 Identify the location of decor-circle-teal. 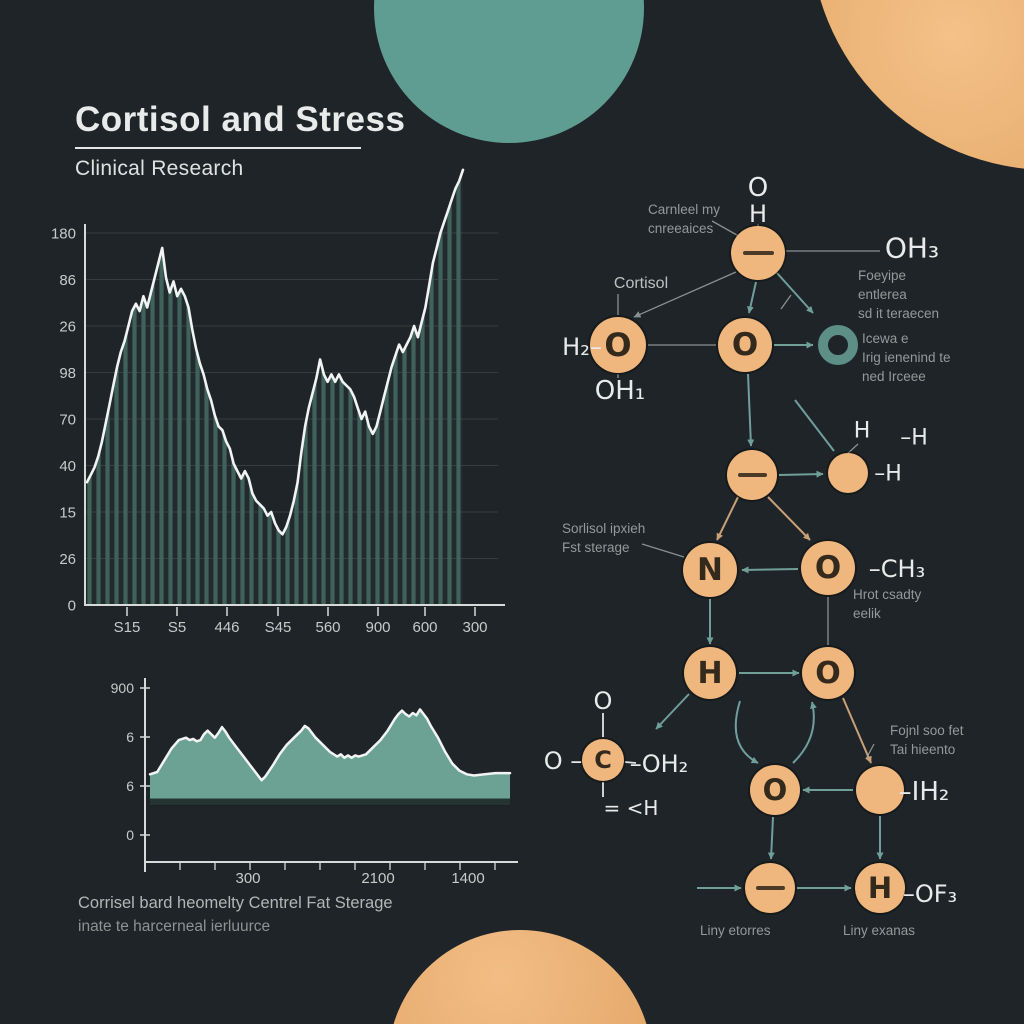
(509, 71).